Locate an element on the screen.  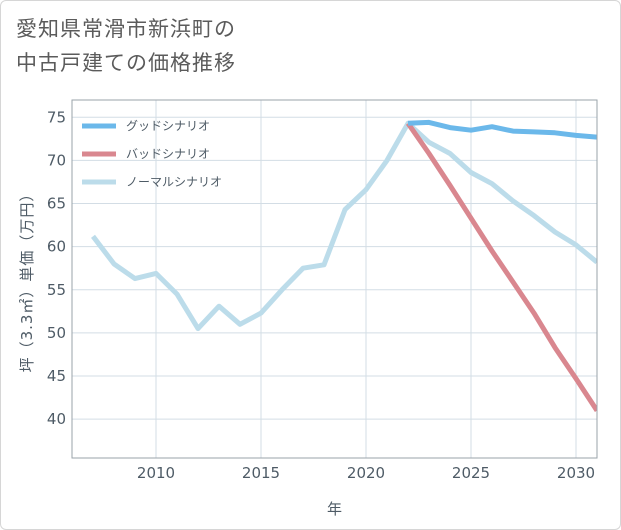
y-tick-label: 60 is located at coordinates (56, 247).